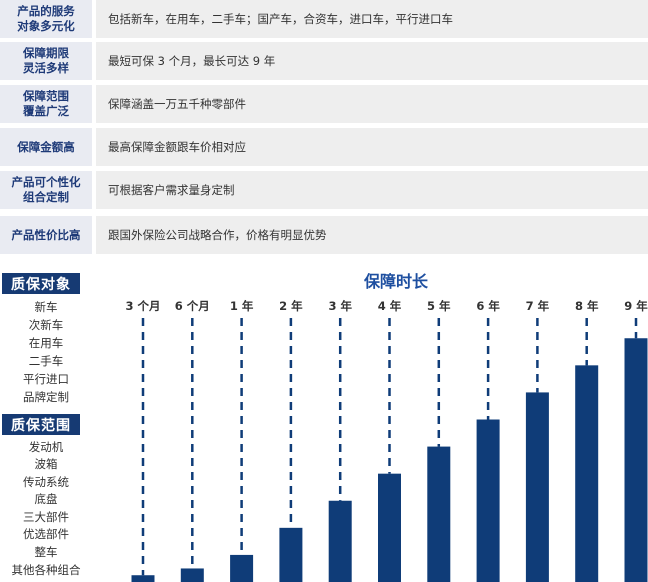 The image size is (648, 582). Describe the element at coordinates (372, 104) in the screenshot. I see `feature-value: 保障涵盖一万五千种零部件` at that location.